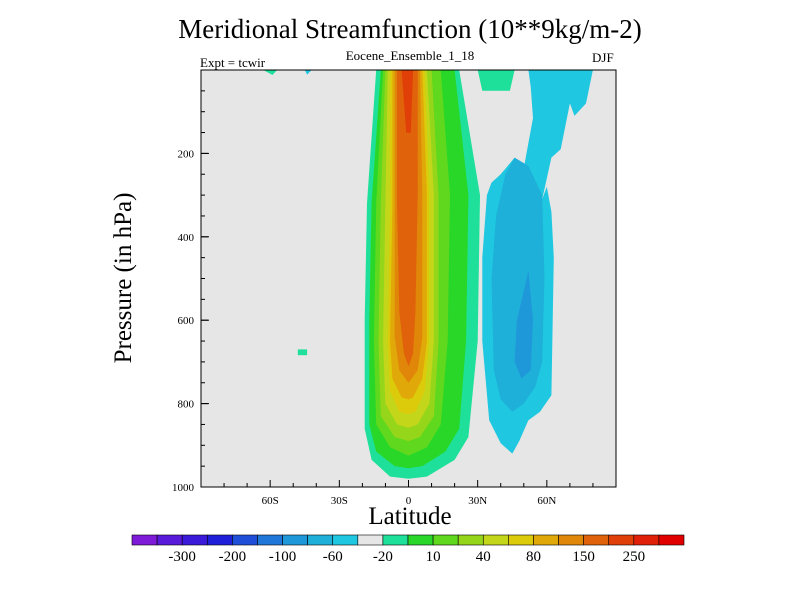  I want to click on colorbar-label: 250, so click(634, 557).